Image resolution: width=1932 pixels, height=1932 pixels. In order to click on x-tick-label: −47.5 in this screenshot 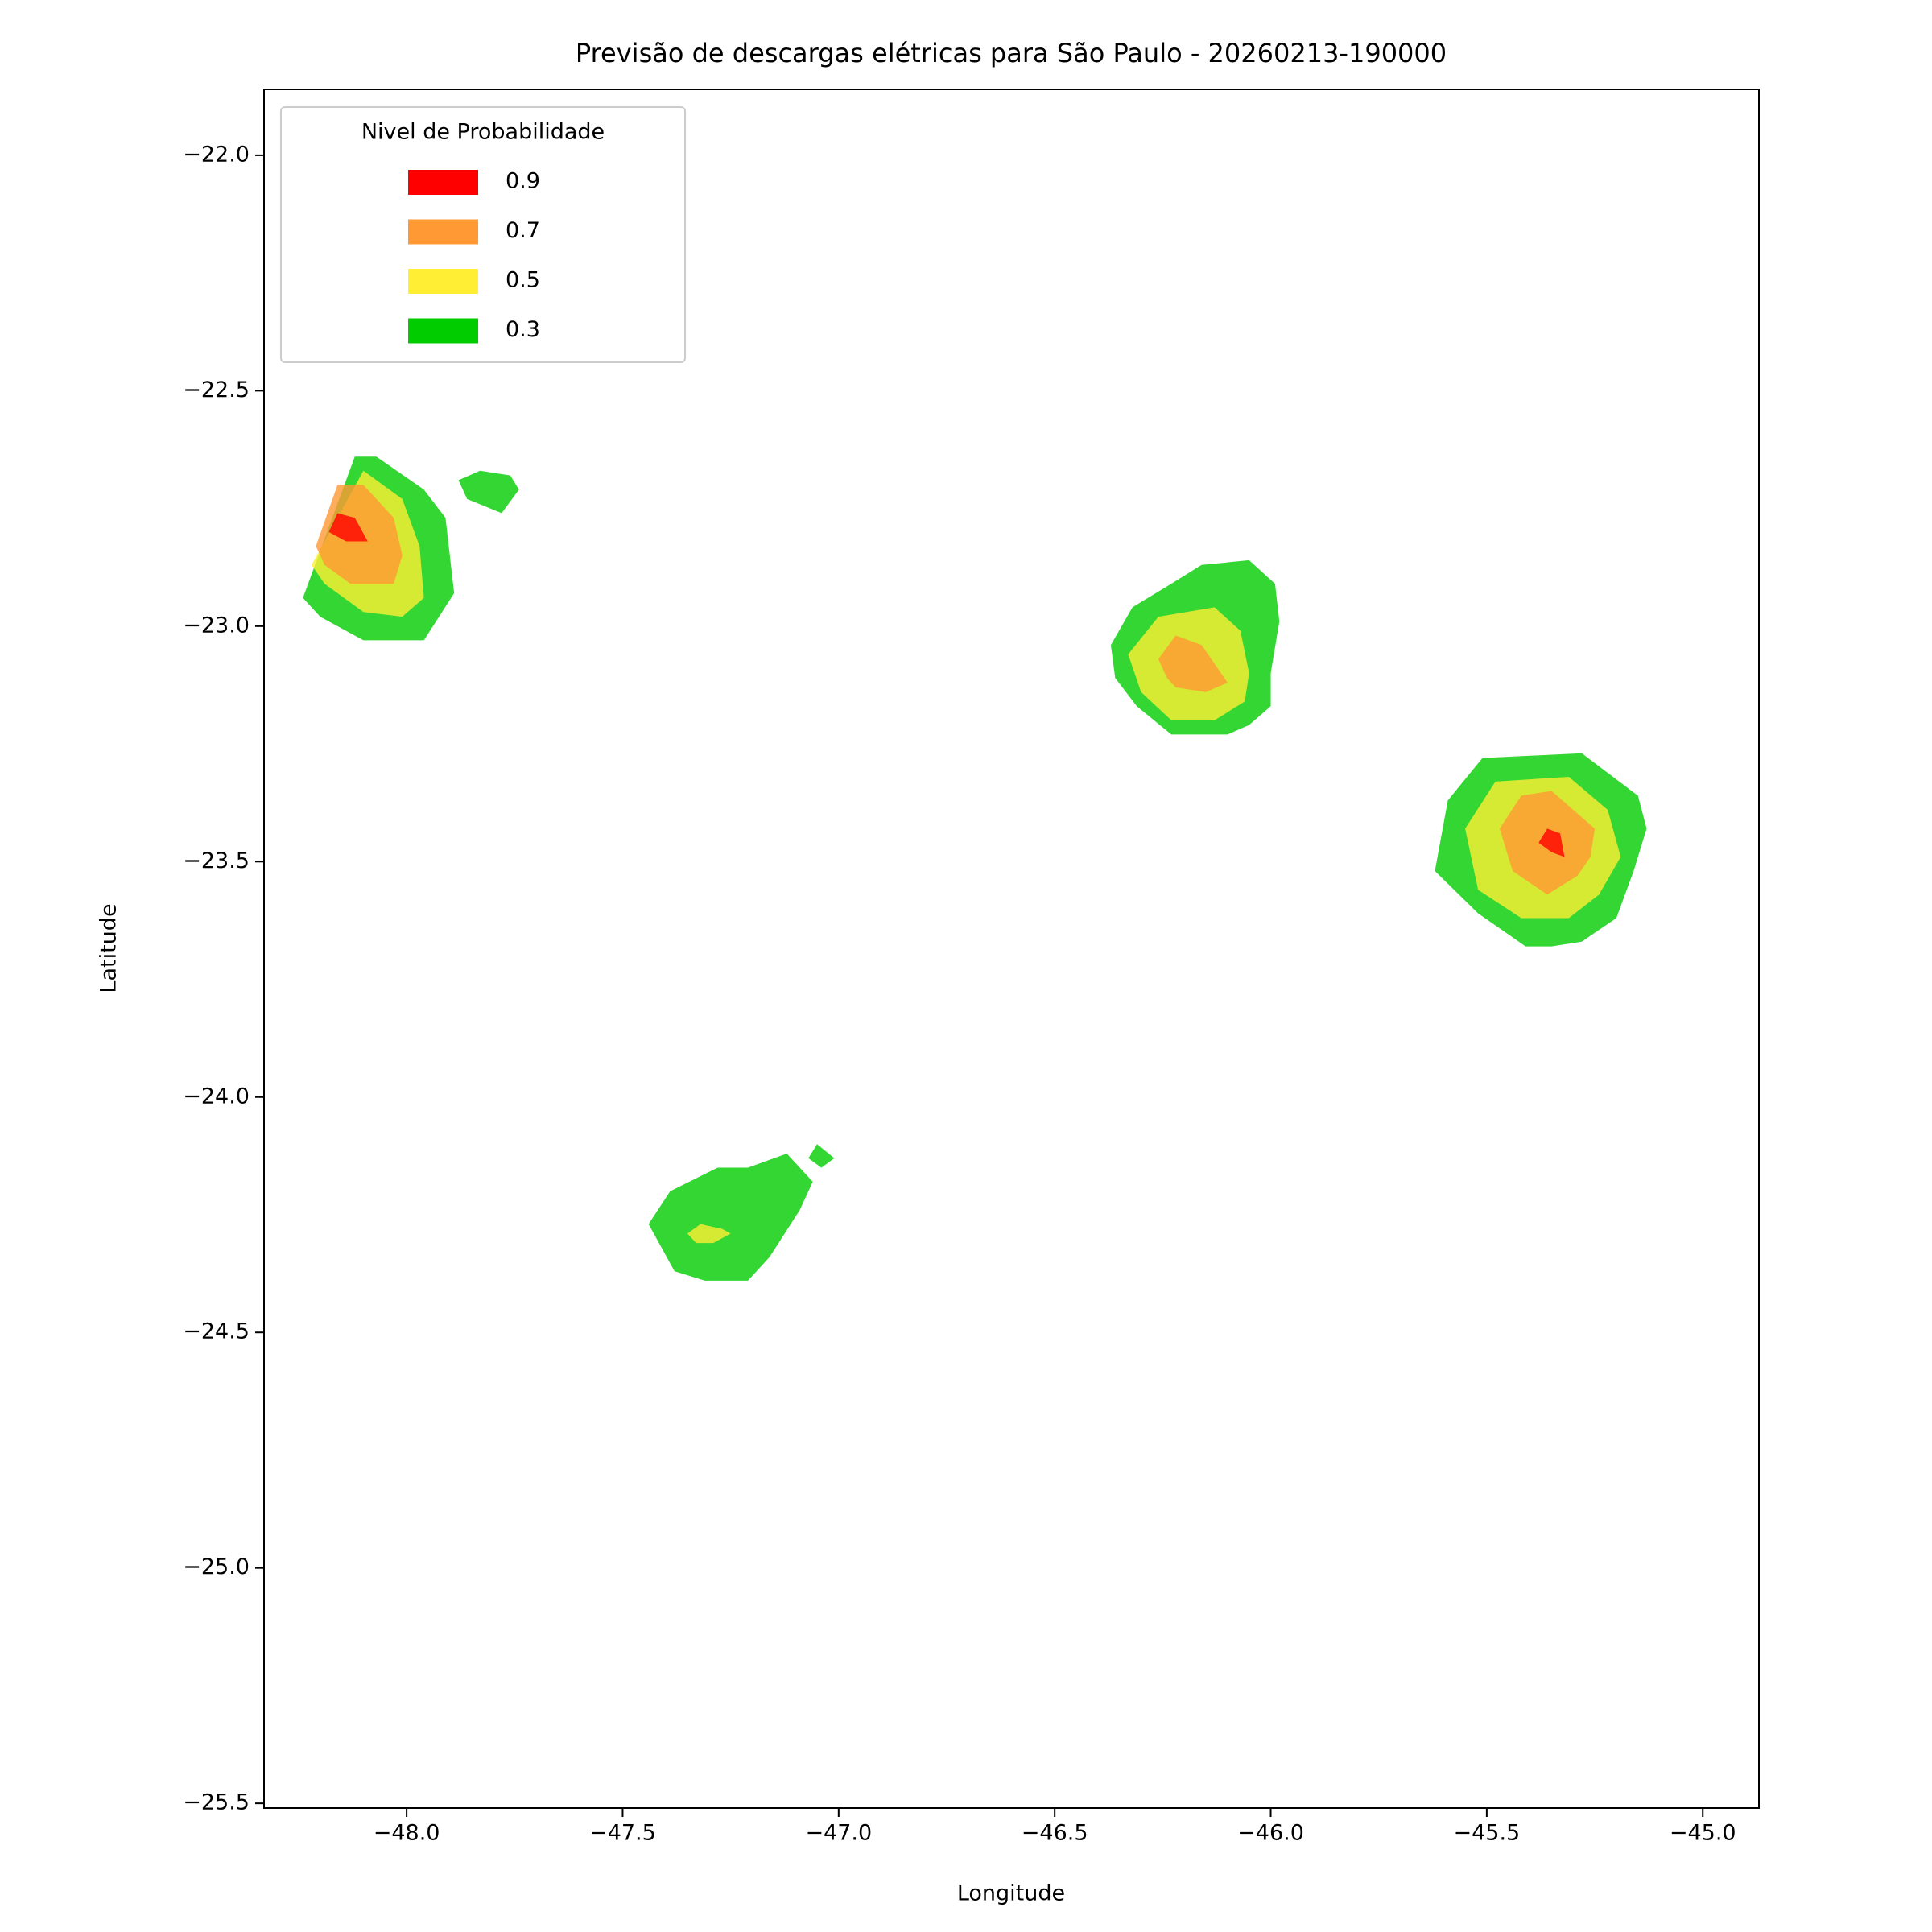, I will do `click(622, 1833)`.